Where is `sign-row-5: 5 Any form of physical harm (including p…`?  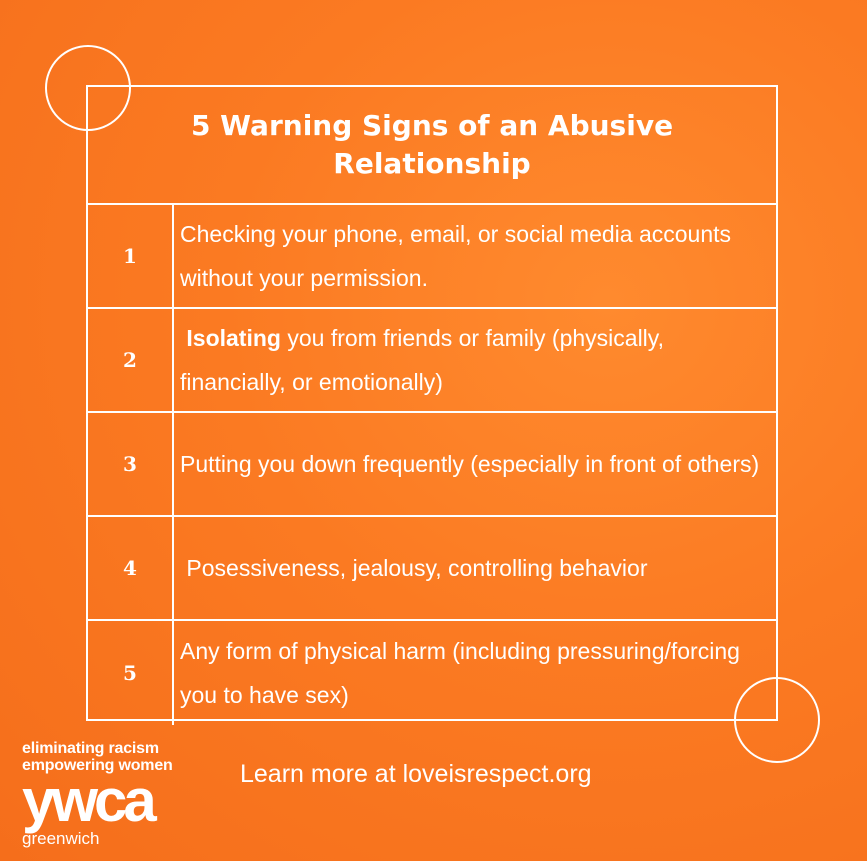 sign-row-5: 5 Any form of physical harm (including p… is located at coordinates (432, 673).